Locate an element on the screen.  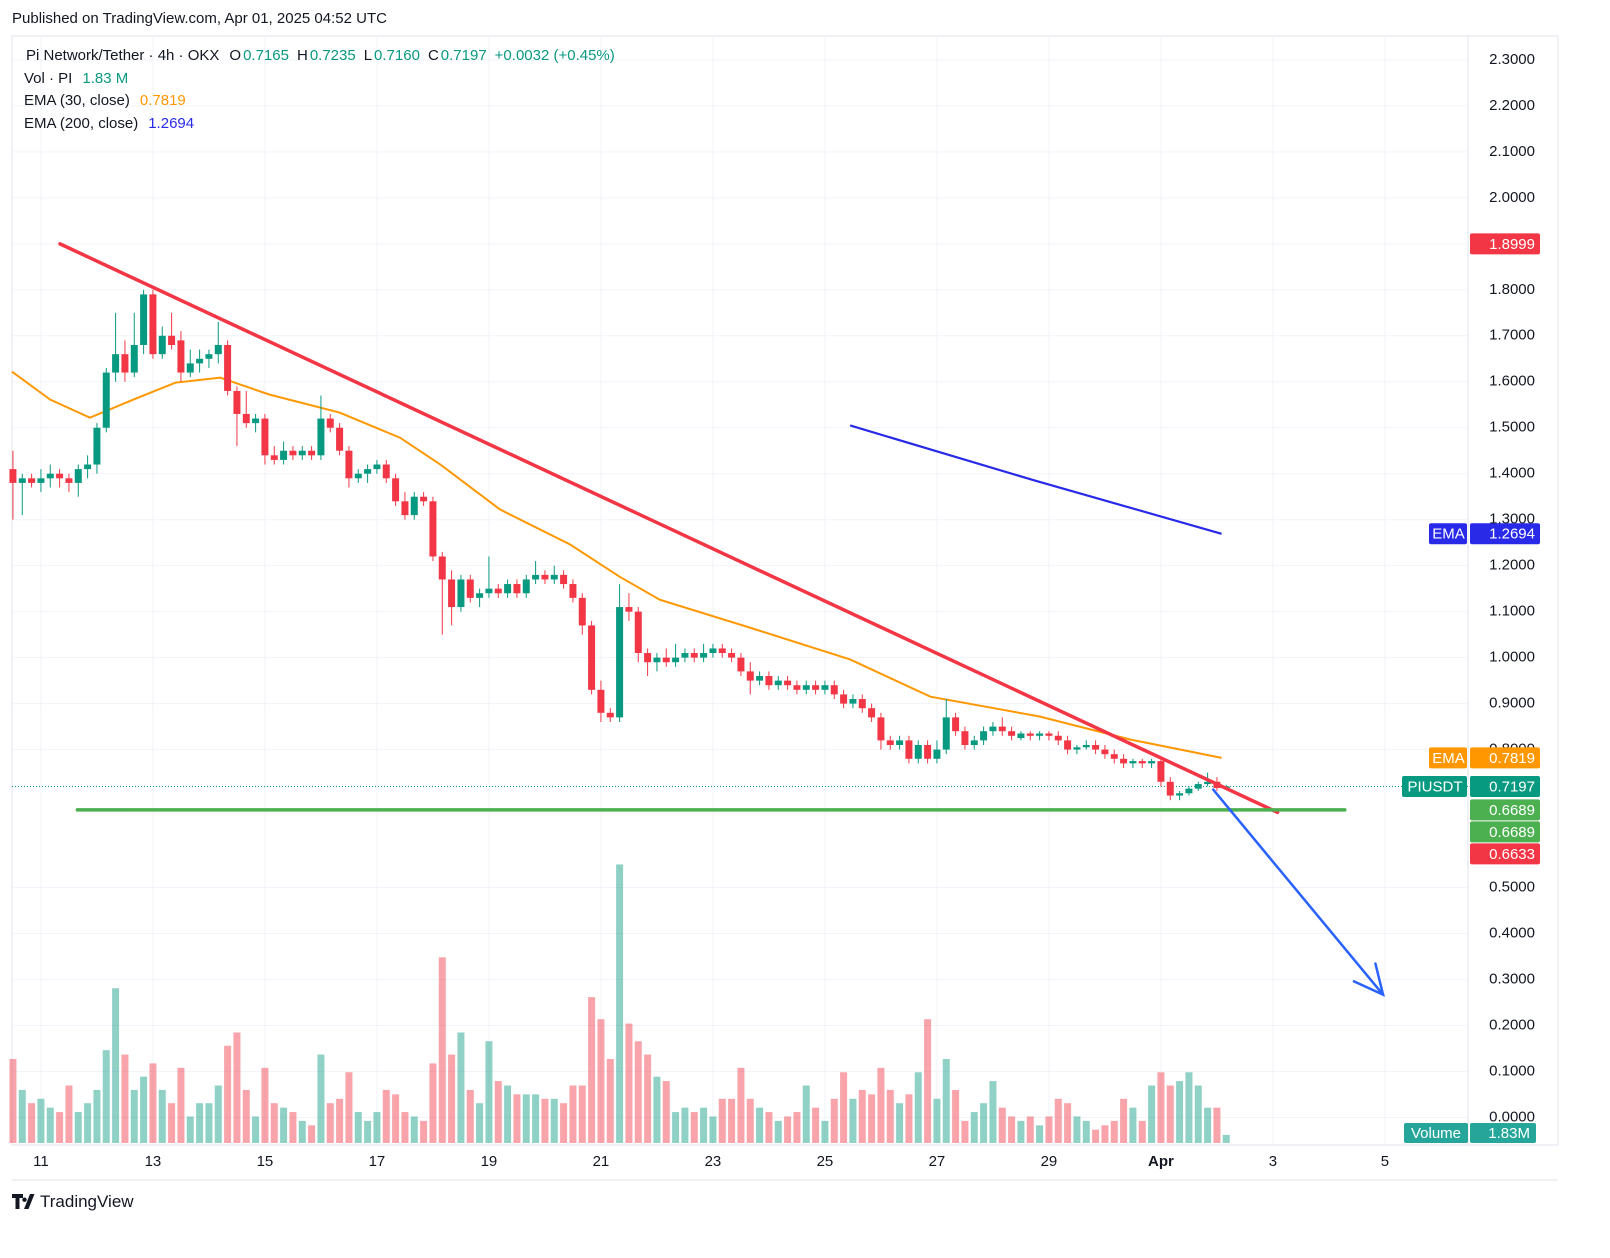
ohlc-key: H is located at coordinates (302, 55).